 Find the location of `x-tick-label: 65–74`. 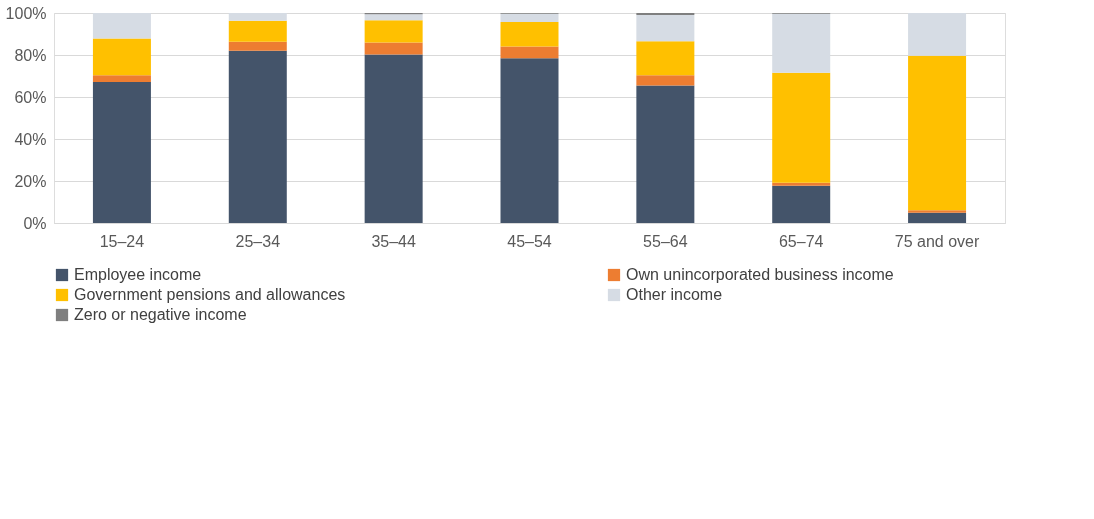

x-tick-label: 65–74 is located at coordinates (801, 241).